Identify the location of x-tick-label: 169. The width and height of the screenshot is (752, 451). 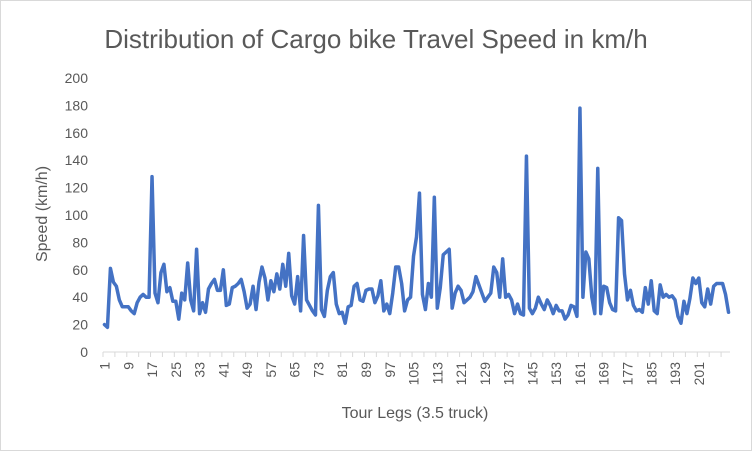
(604, 374).